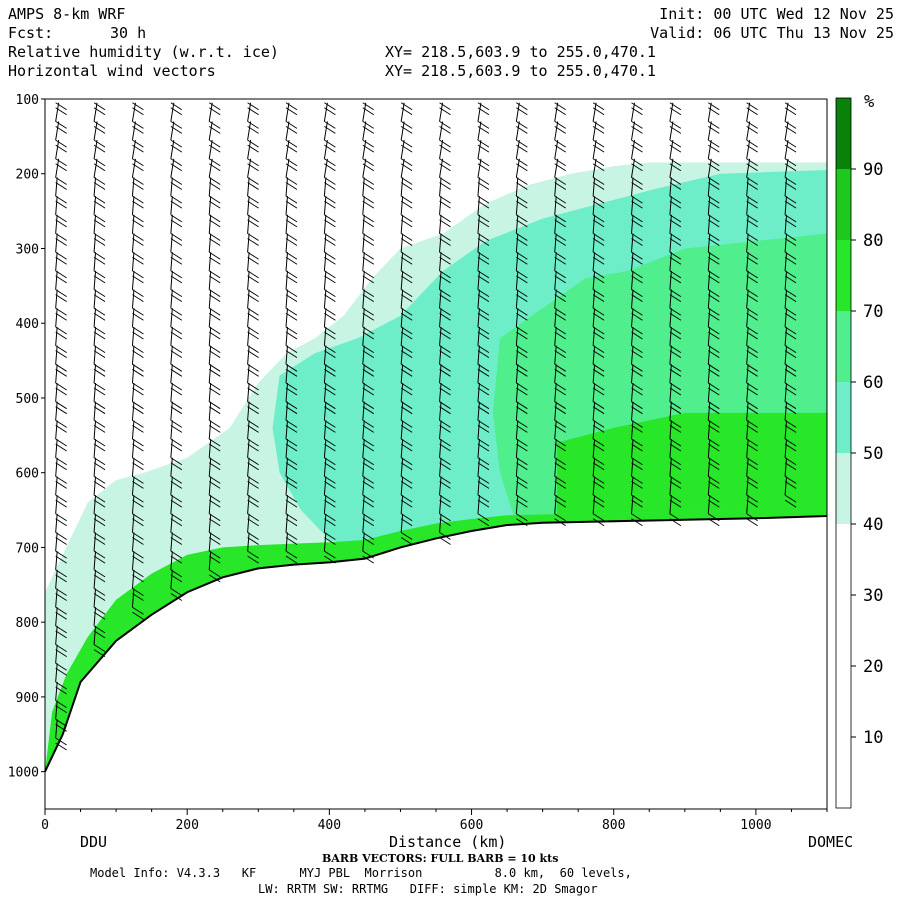  Describe the element at coordinates (843, 630) in the screenshot. I see `colorbar-swatch` at that location.